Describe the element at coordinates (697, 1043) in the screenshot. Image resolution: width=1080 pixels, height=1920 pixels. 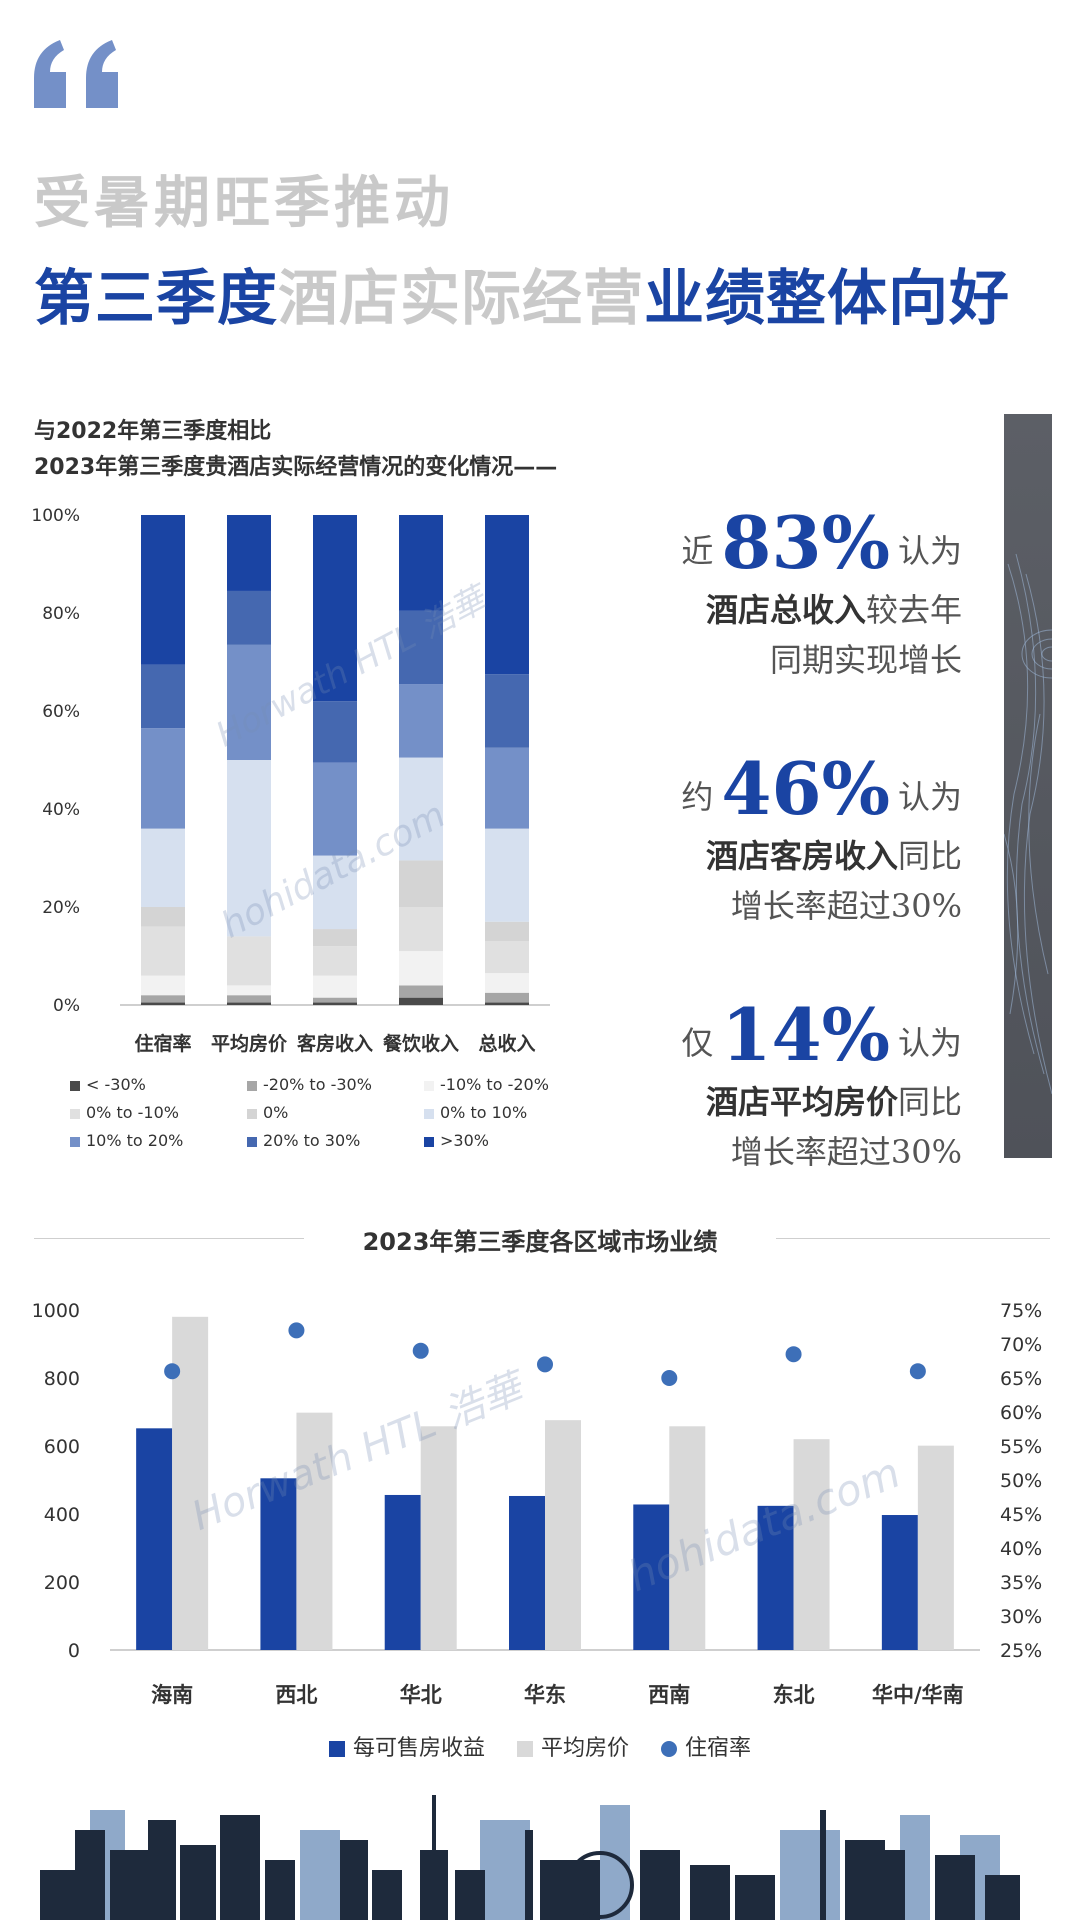
I see `stat-prefix: 仅` at that location.